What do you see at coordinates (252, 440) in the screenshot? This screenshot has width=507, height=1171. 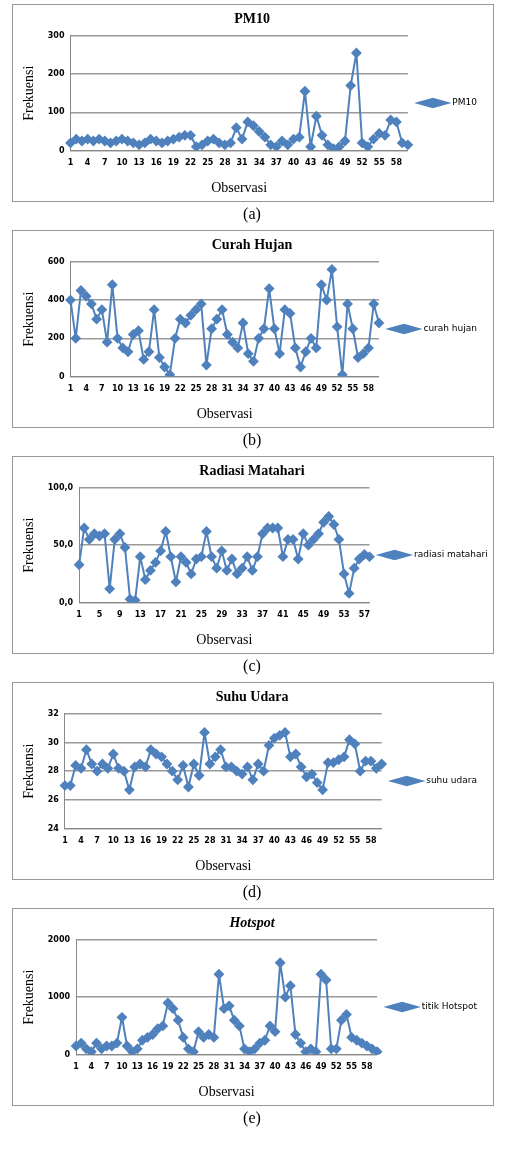 I see `text: (b)` at bounding box center [252, 440].